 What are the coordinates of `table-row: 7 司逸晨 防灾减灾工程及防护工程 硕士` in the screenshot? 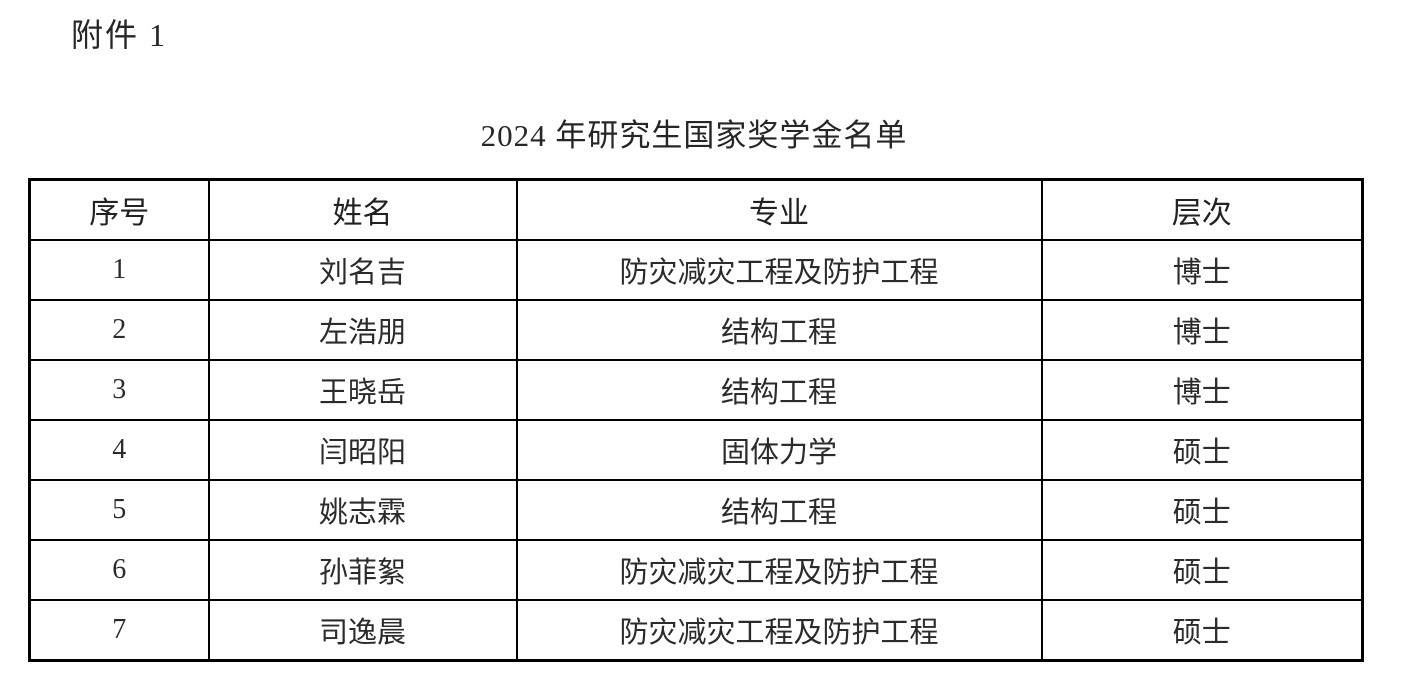 It's located at (696, 630).